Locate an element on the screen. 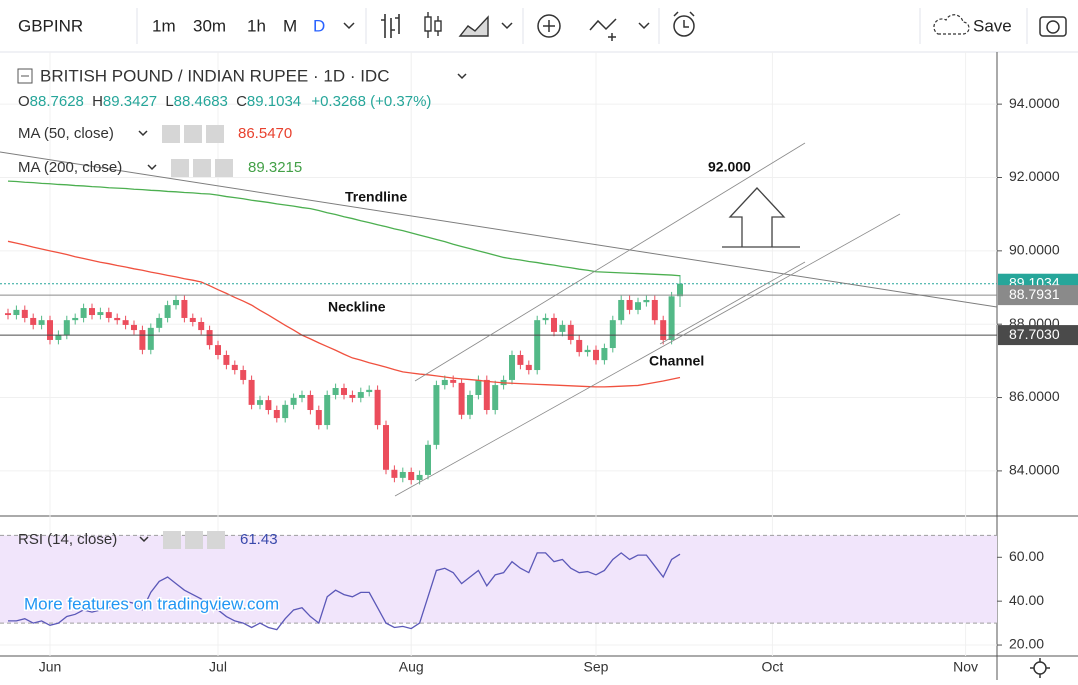 This screenshot has width=1078, height=685. add-indicator is located at coordinates (549, 26).